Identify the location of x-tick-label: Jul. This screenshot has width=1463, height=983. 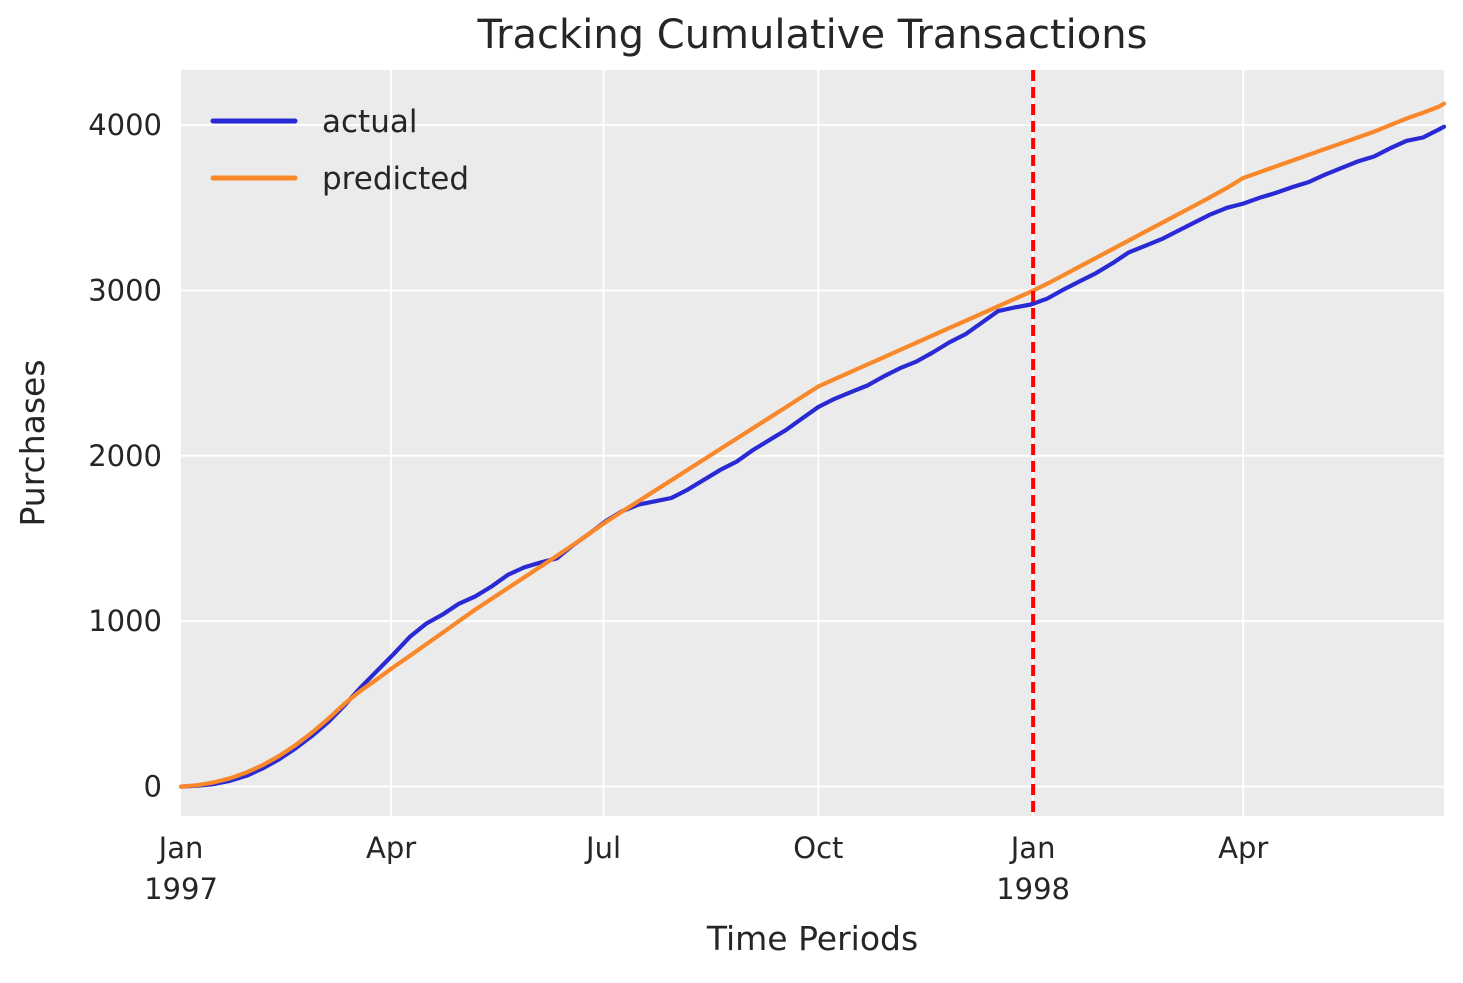
(602, 848).